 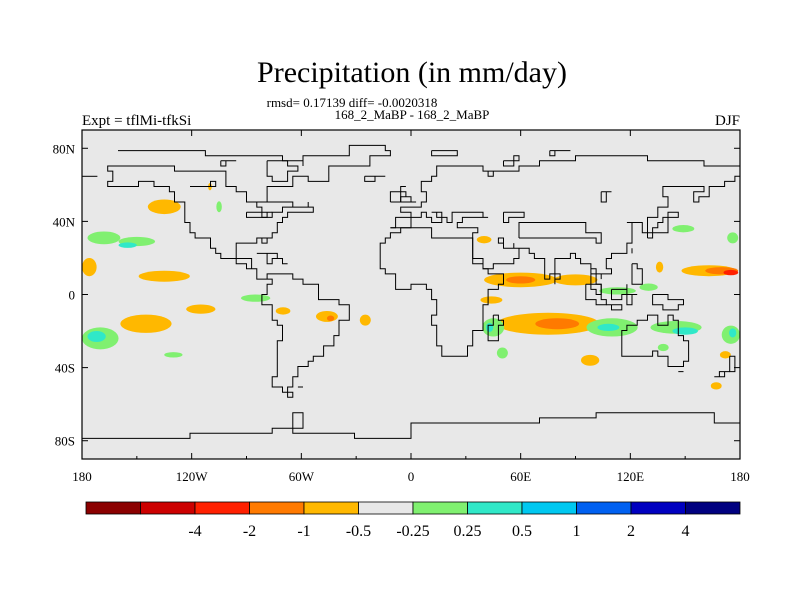 What do you see at coordinates (577, 531) in the screenshot?
I see `colorbar-label-7: 1` at bounding box center [577, 531].